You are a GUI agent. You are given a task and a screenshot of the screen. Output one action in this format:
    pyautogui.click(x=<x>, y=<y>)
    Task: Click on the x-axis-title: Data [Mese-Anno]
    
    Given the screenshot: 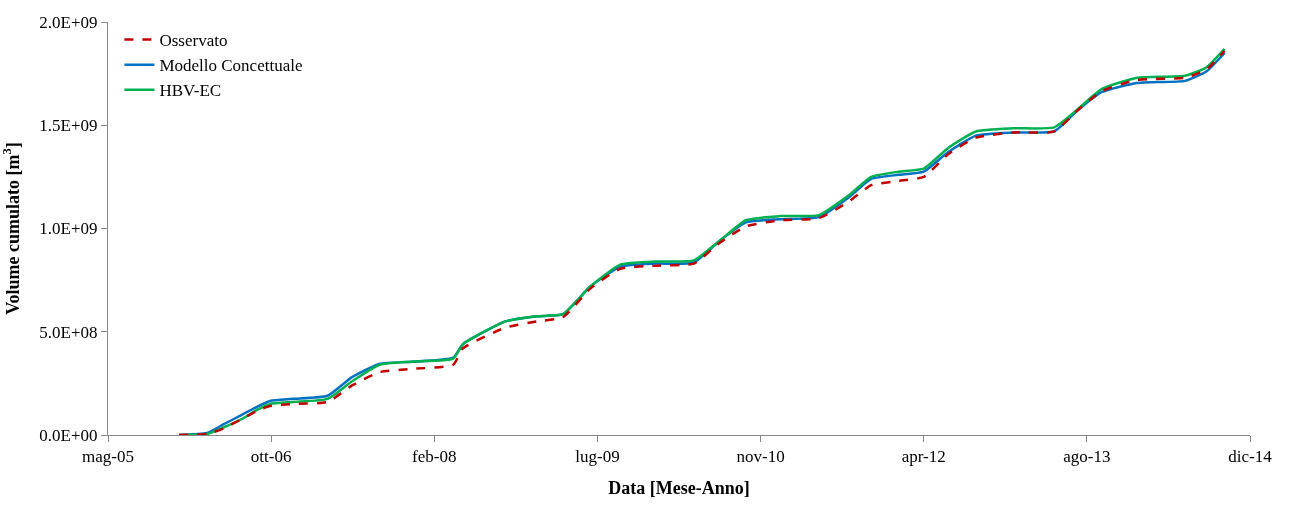 What is the action you would take?
    pyautogui.click(x=679, y=487)
    